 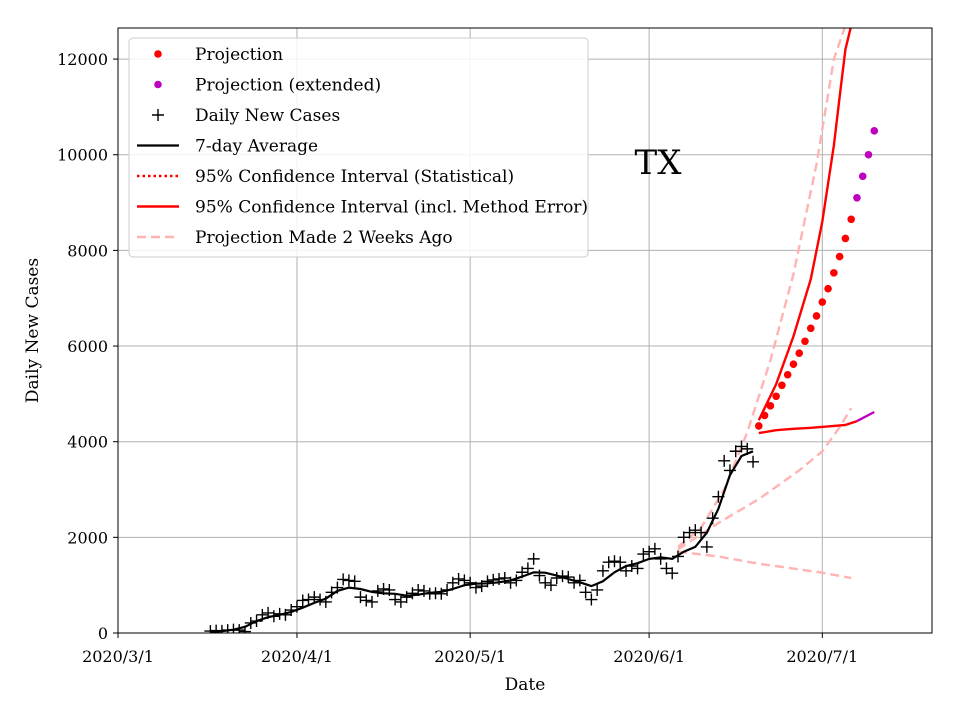 I want to click on legend-label: Projection Made 2 Weeks Ago, so click(x=324, y=238).